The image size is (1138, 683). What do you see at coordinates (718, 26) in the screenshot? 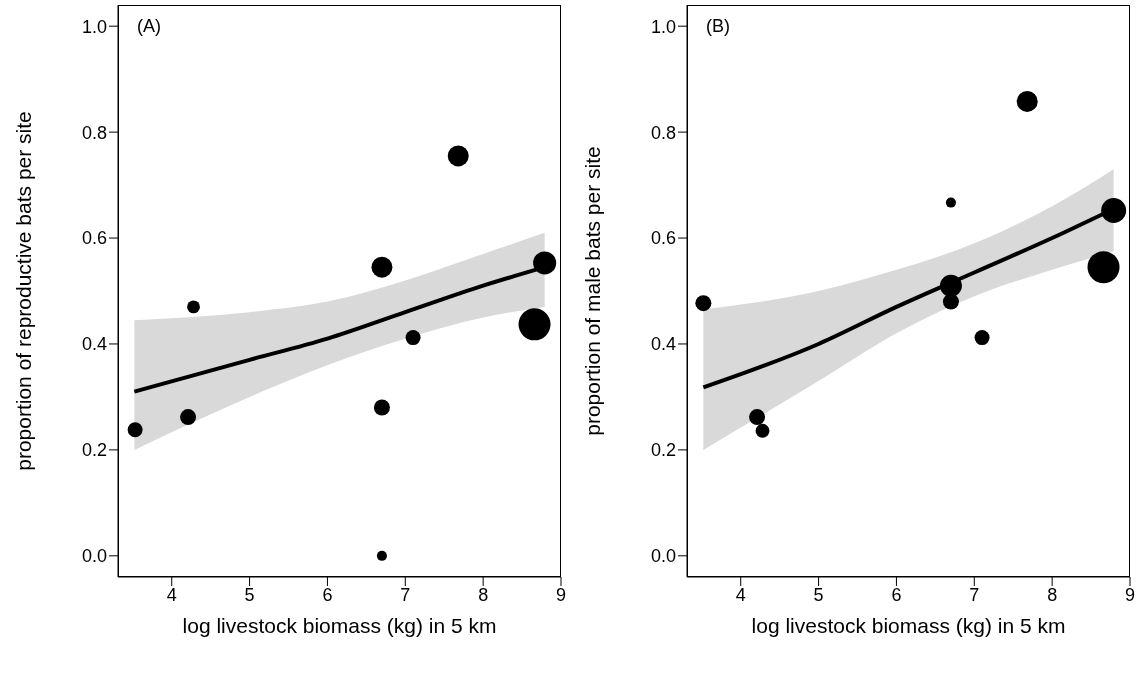
I see `annotation: (B)` at bounding box center [718, 26].